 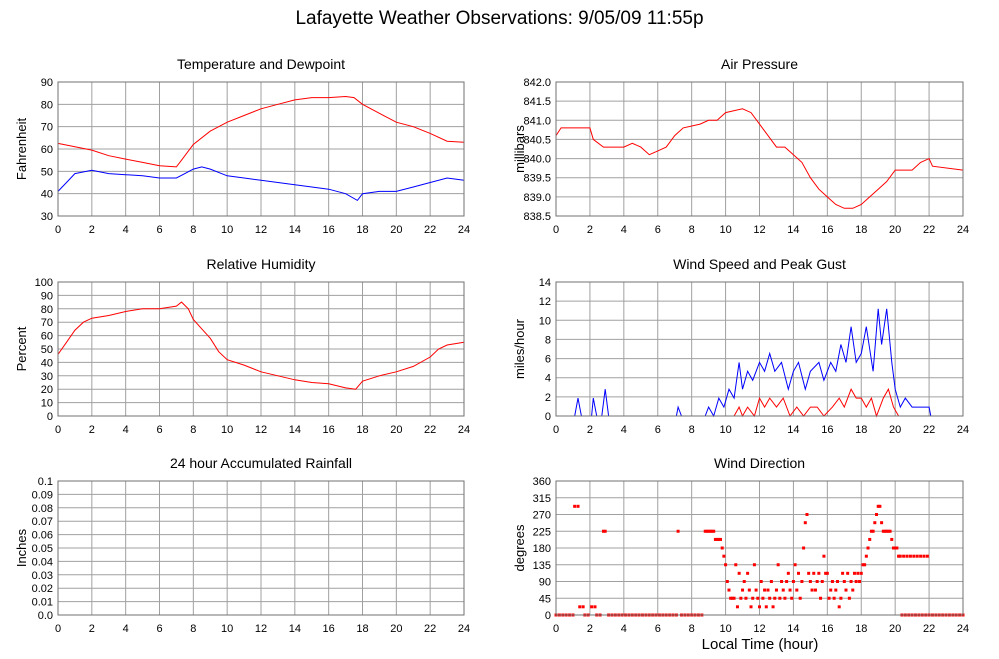 What do you see at coordinates (47, 296) in the screenshot?
I see `y-tick-label: 90` at bounding box center [47, 296].